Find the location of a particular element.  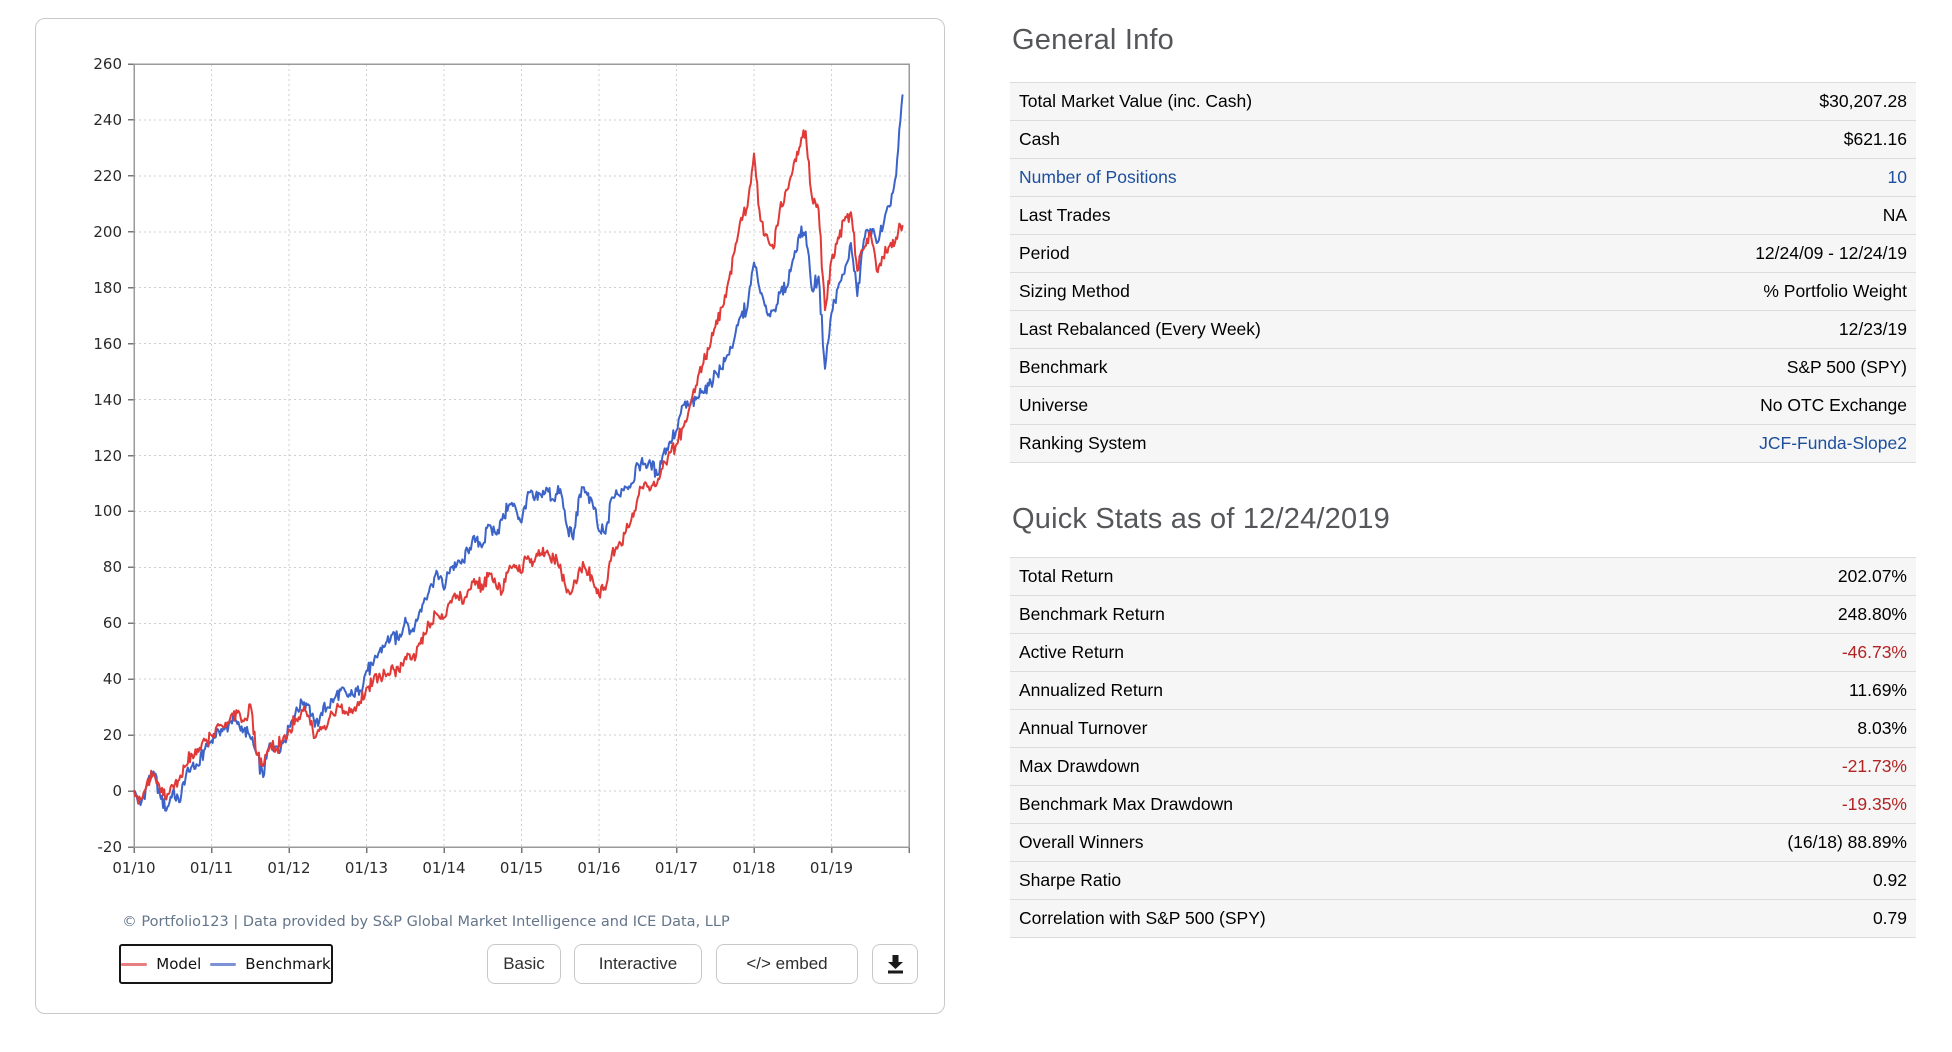

row-value: NA is located at coordinates (1894, 215).